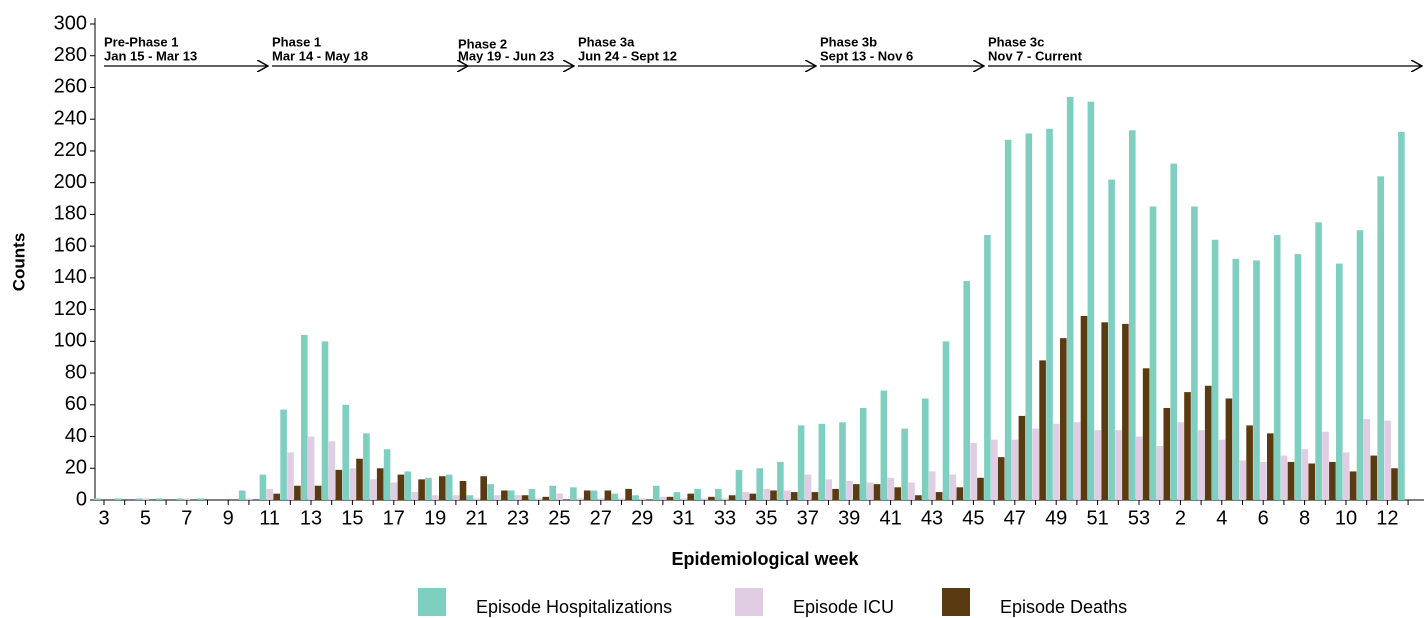  Describe the element at coordinates (559, 518) in the screenshot. I see `x-tick-label: 25` at that location.